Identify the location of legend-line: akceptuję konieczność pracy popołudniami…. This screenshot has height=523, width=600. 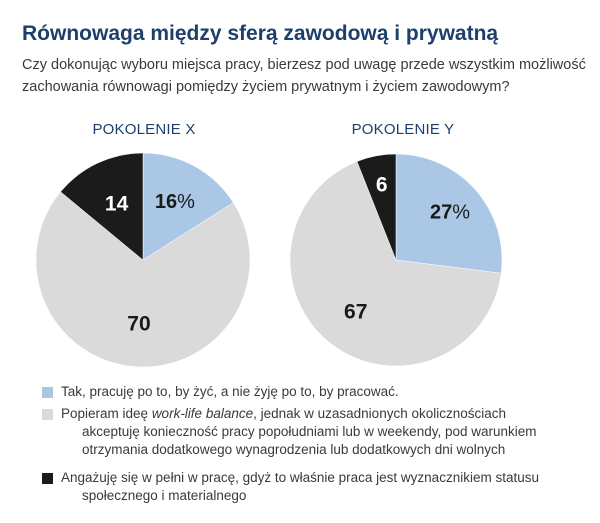
(309, 431).